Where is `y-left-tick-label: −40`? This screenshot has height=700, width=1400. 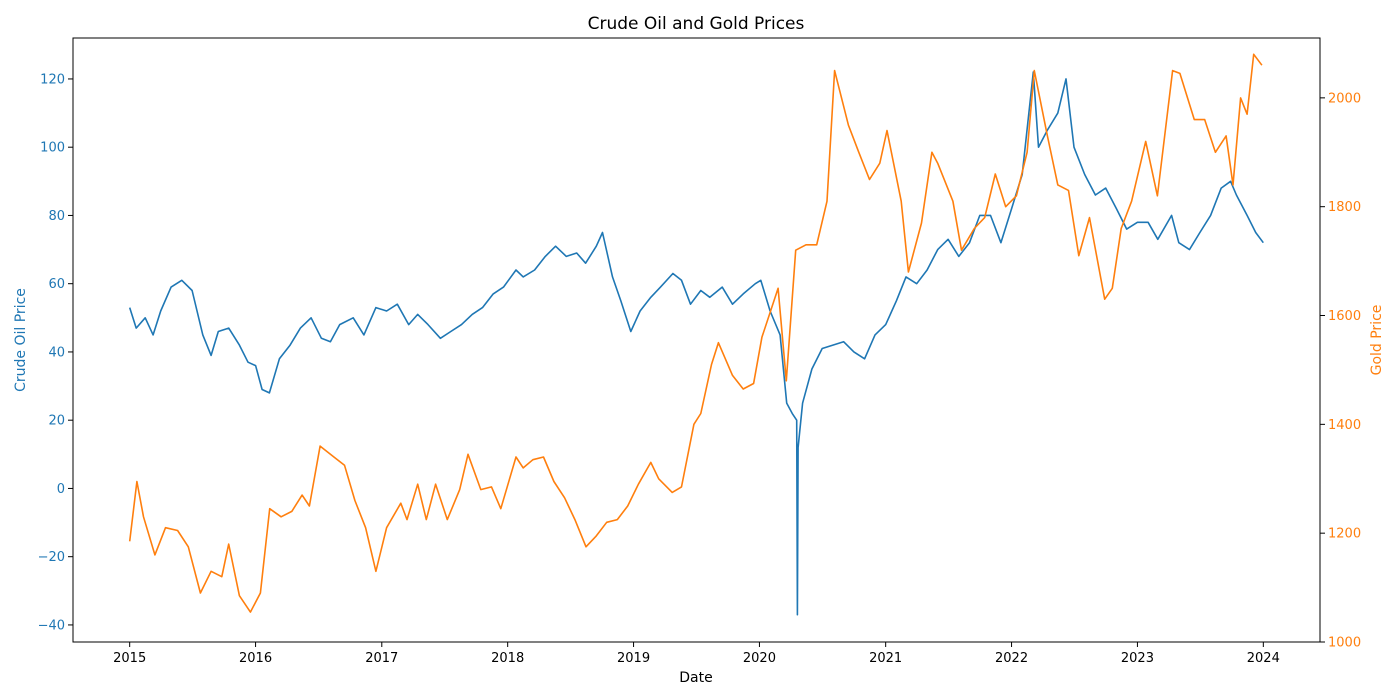
y-left-tick-label: −40 is located at coordinates (51, 625).